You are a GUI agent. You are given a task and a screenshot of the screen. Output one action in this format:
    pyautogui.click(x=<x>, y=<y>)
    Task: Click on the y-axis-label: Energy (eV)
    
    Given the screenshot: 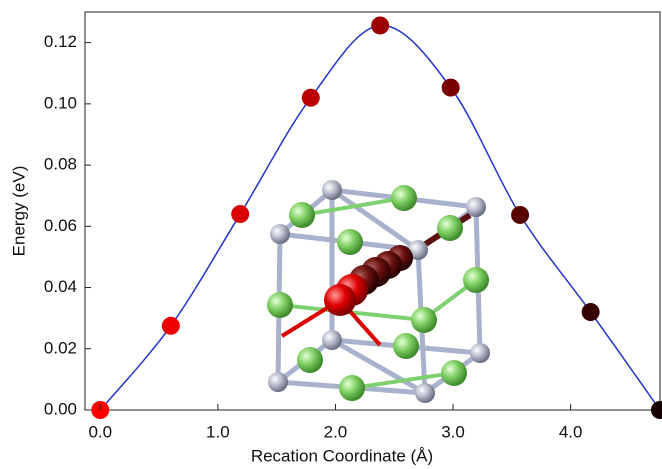 What is the action you would take?
    pyautogui.click(x=18, y=211)
    